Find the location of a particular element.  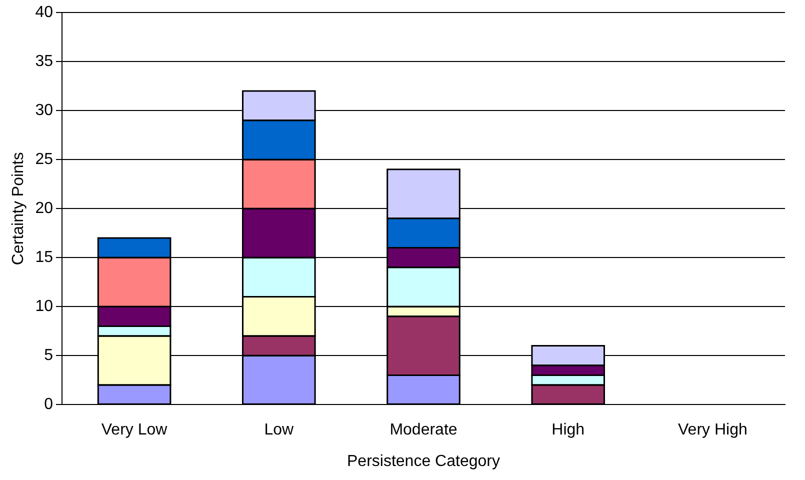

y-tick-label: 10 is located at coordinates (44, 307).